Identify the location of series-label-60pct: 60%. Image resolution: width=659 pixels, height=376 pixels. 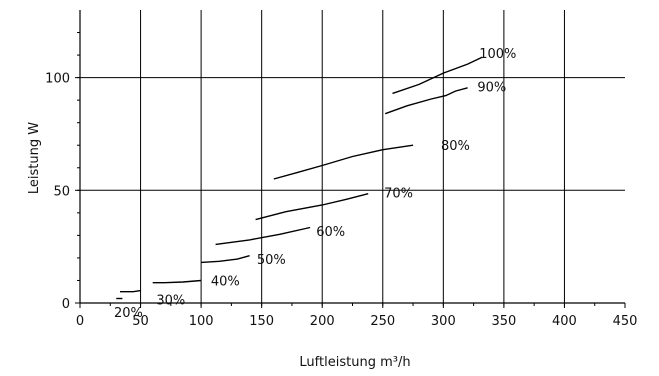
(330, 232).